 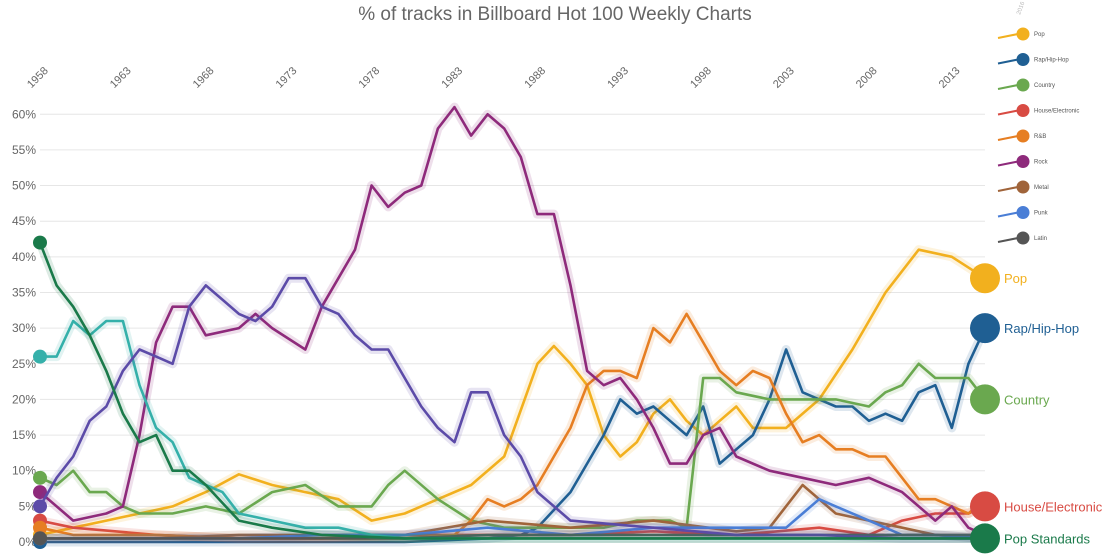 I want to click on legend-label: Country, so click(x=1044, y=86).